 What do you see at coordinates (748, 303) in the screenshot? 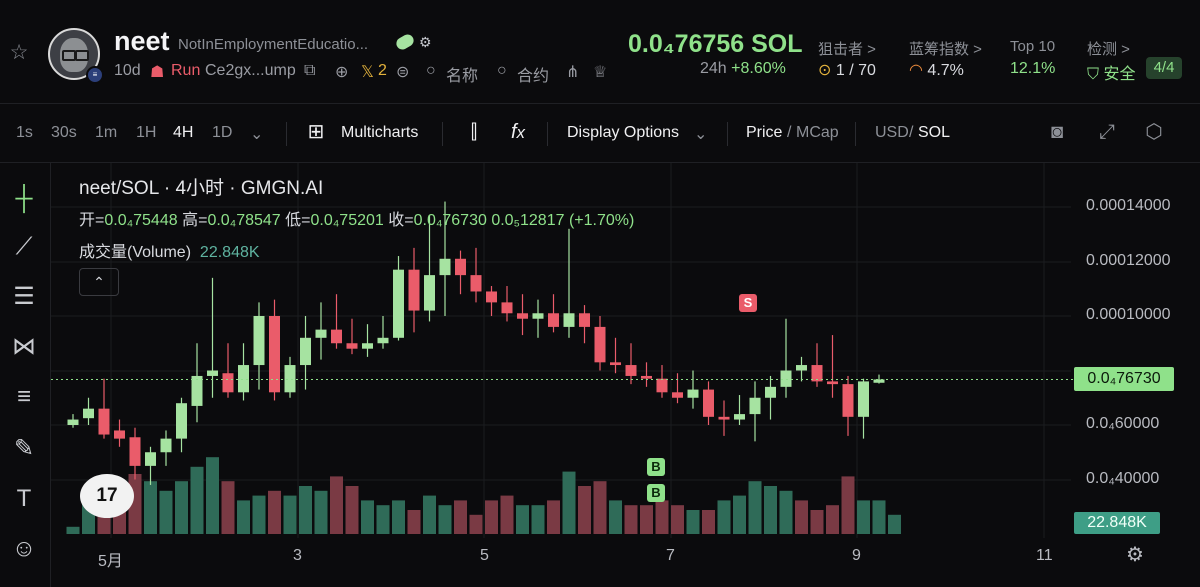
I see `sell-marker: S` at bounding box center [748, 303].